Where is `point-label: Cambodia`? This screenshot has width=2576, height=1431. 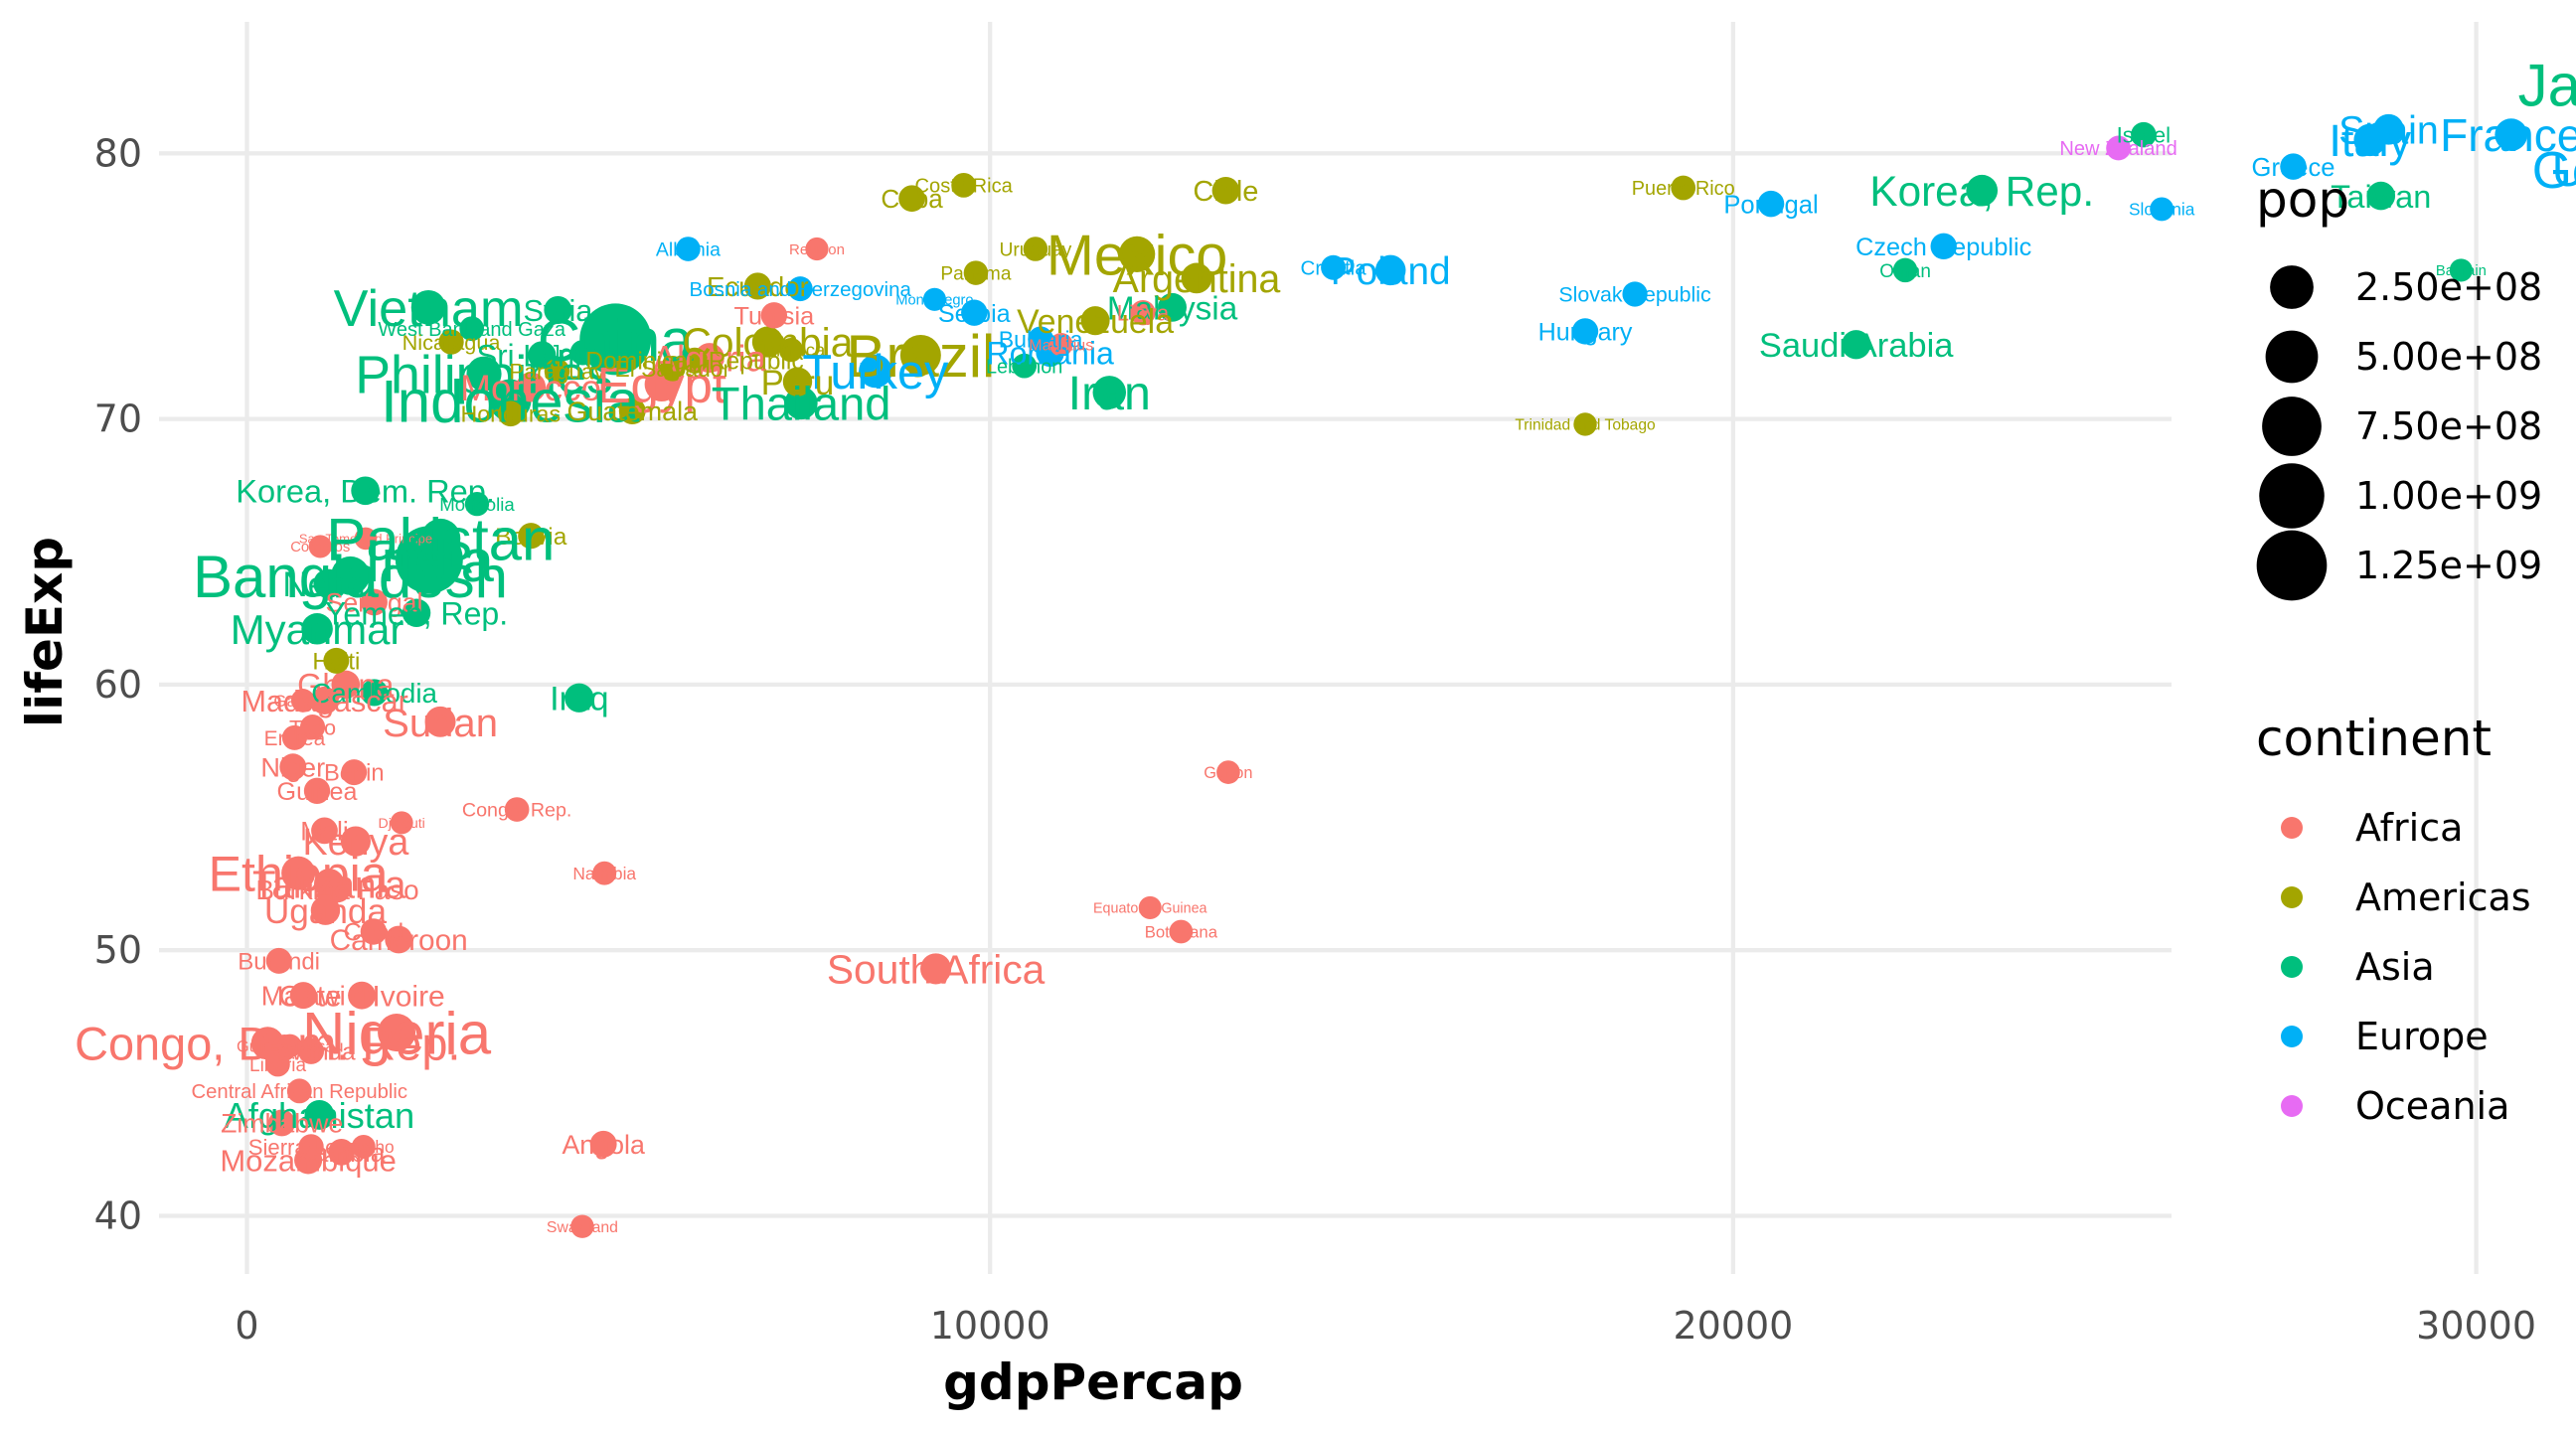
point-label: Cambodia is located at coordinates (374, 693).